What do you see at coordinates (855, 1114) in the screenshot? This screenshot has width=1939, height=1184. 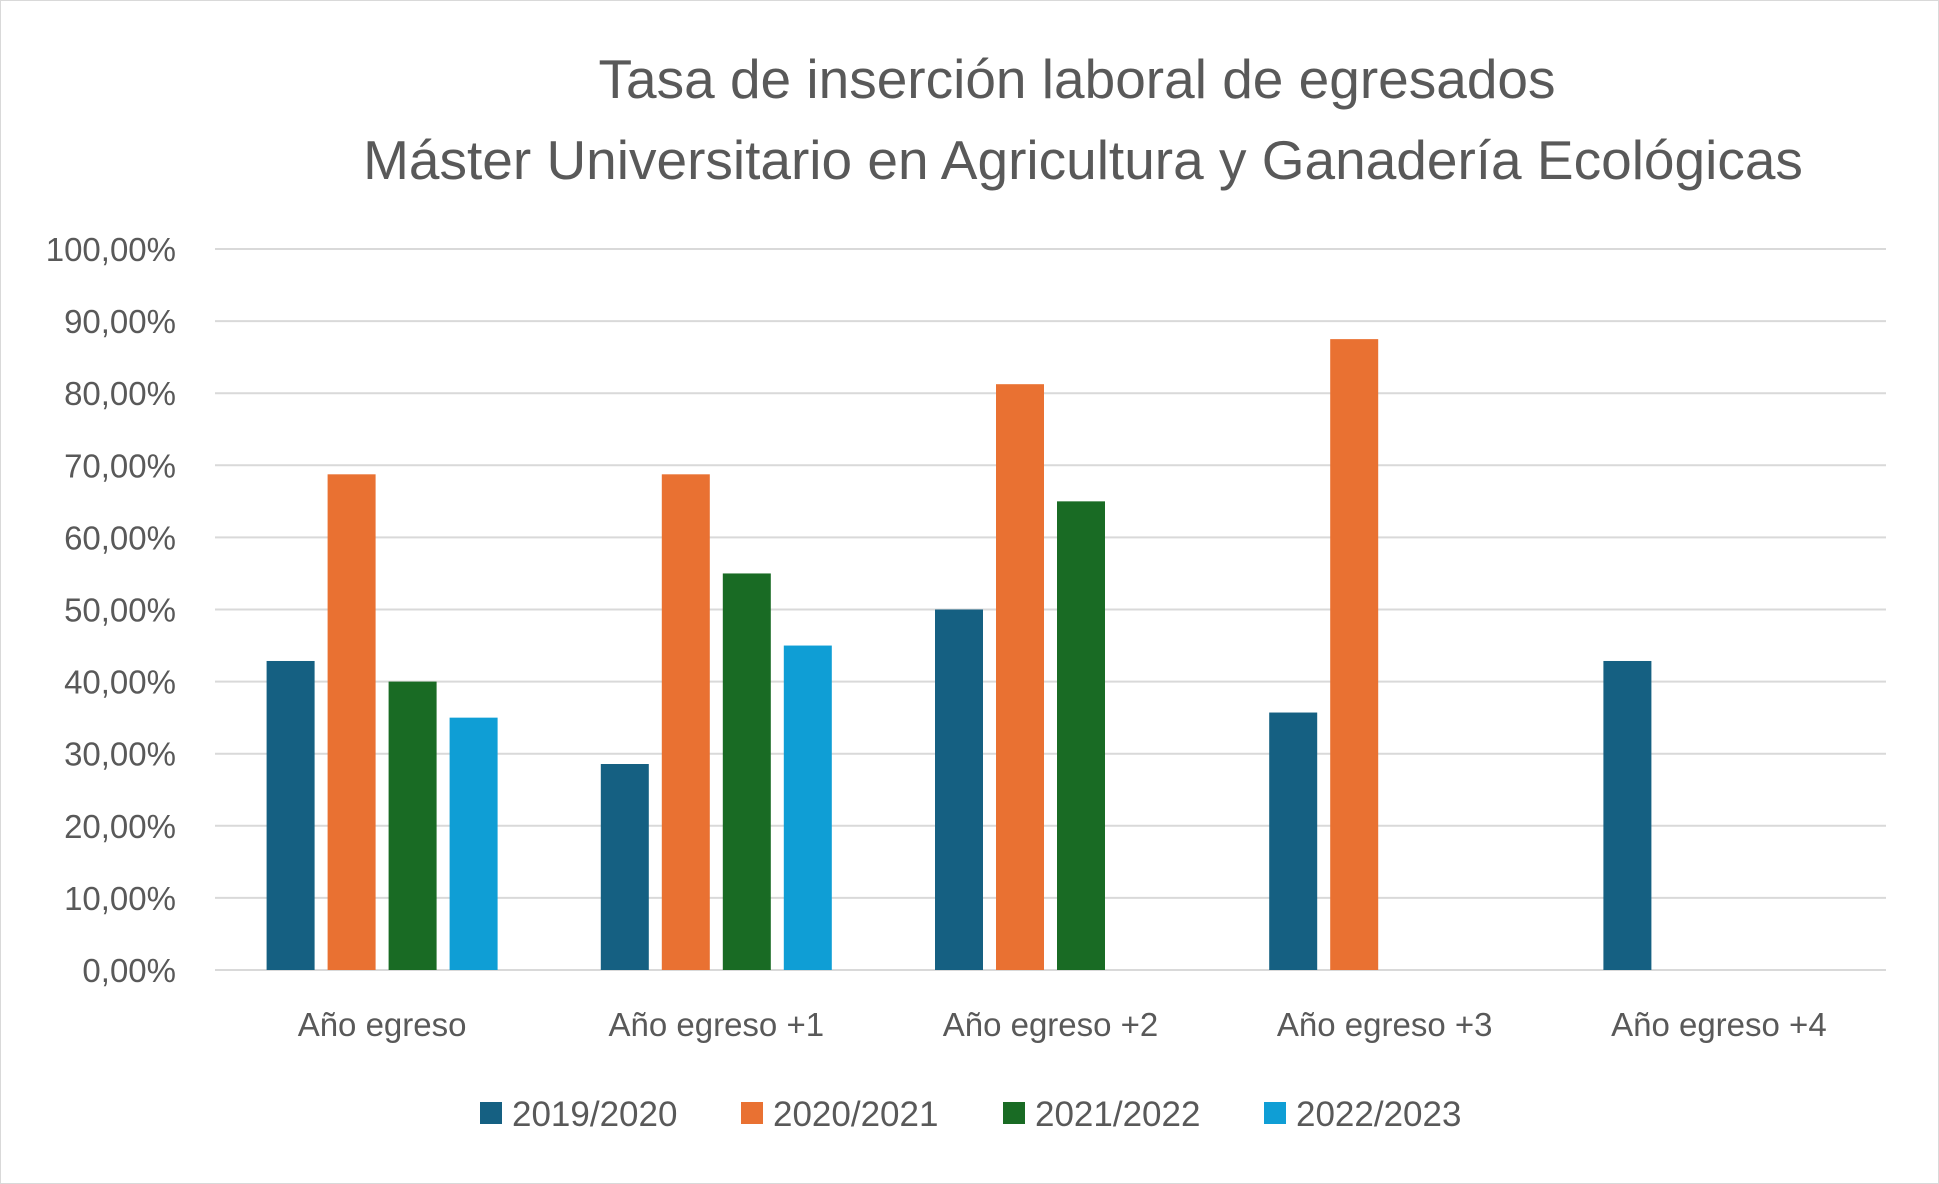 I see `legend-label: 2020/2021` at bounding box center [855, 1114].